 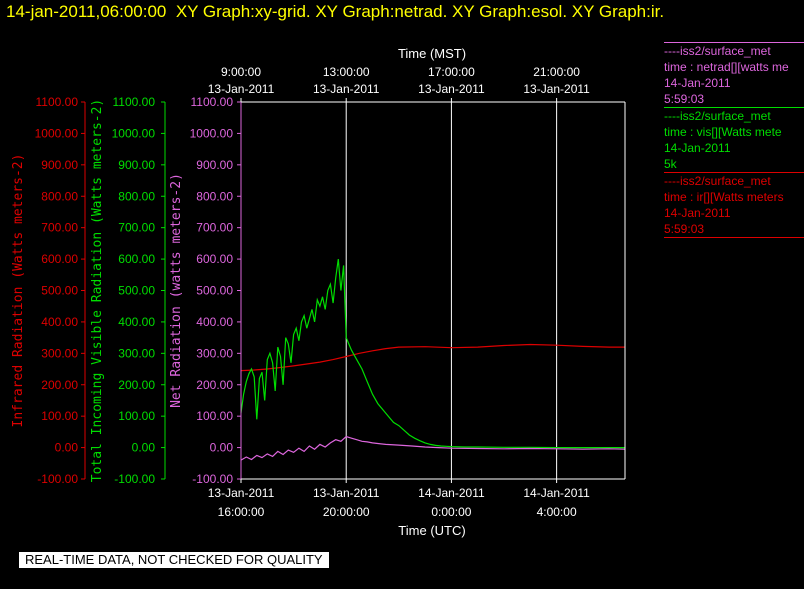 I want to click on header-timestamp: 14-jan-2011,06:00:00, so click(x=86, y=11).